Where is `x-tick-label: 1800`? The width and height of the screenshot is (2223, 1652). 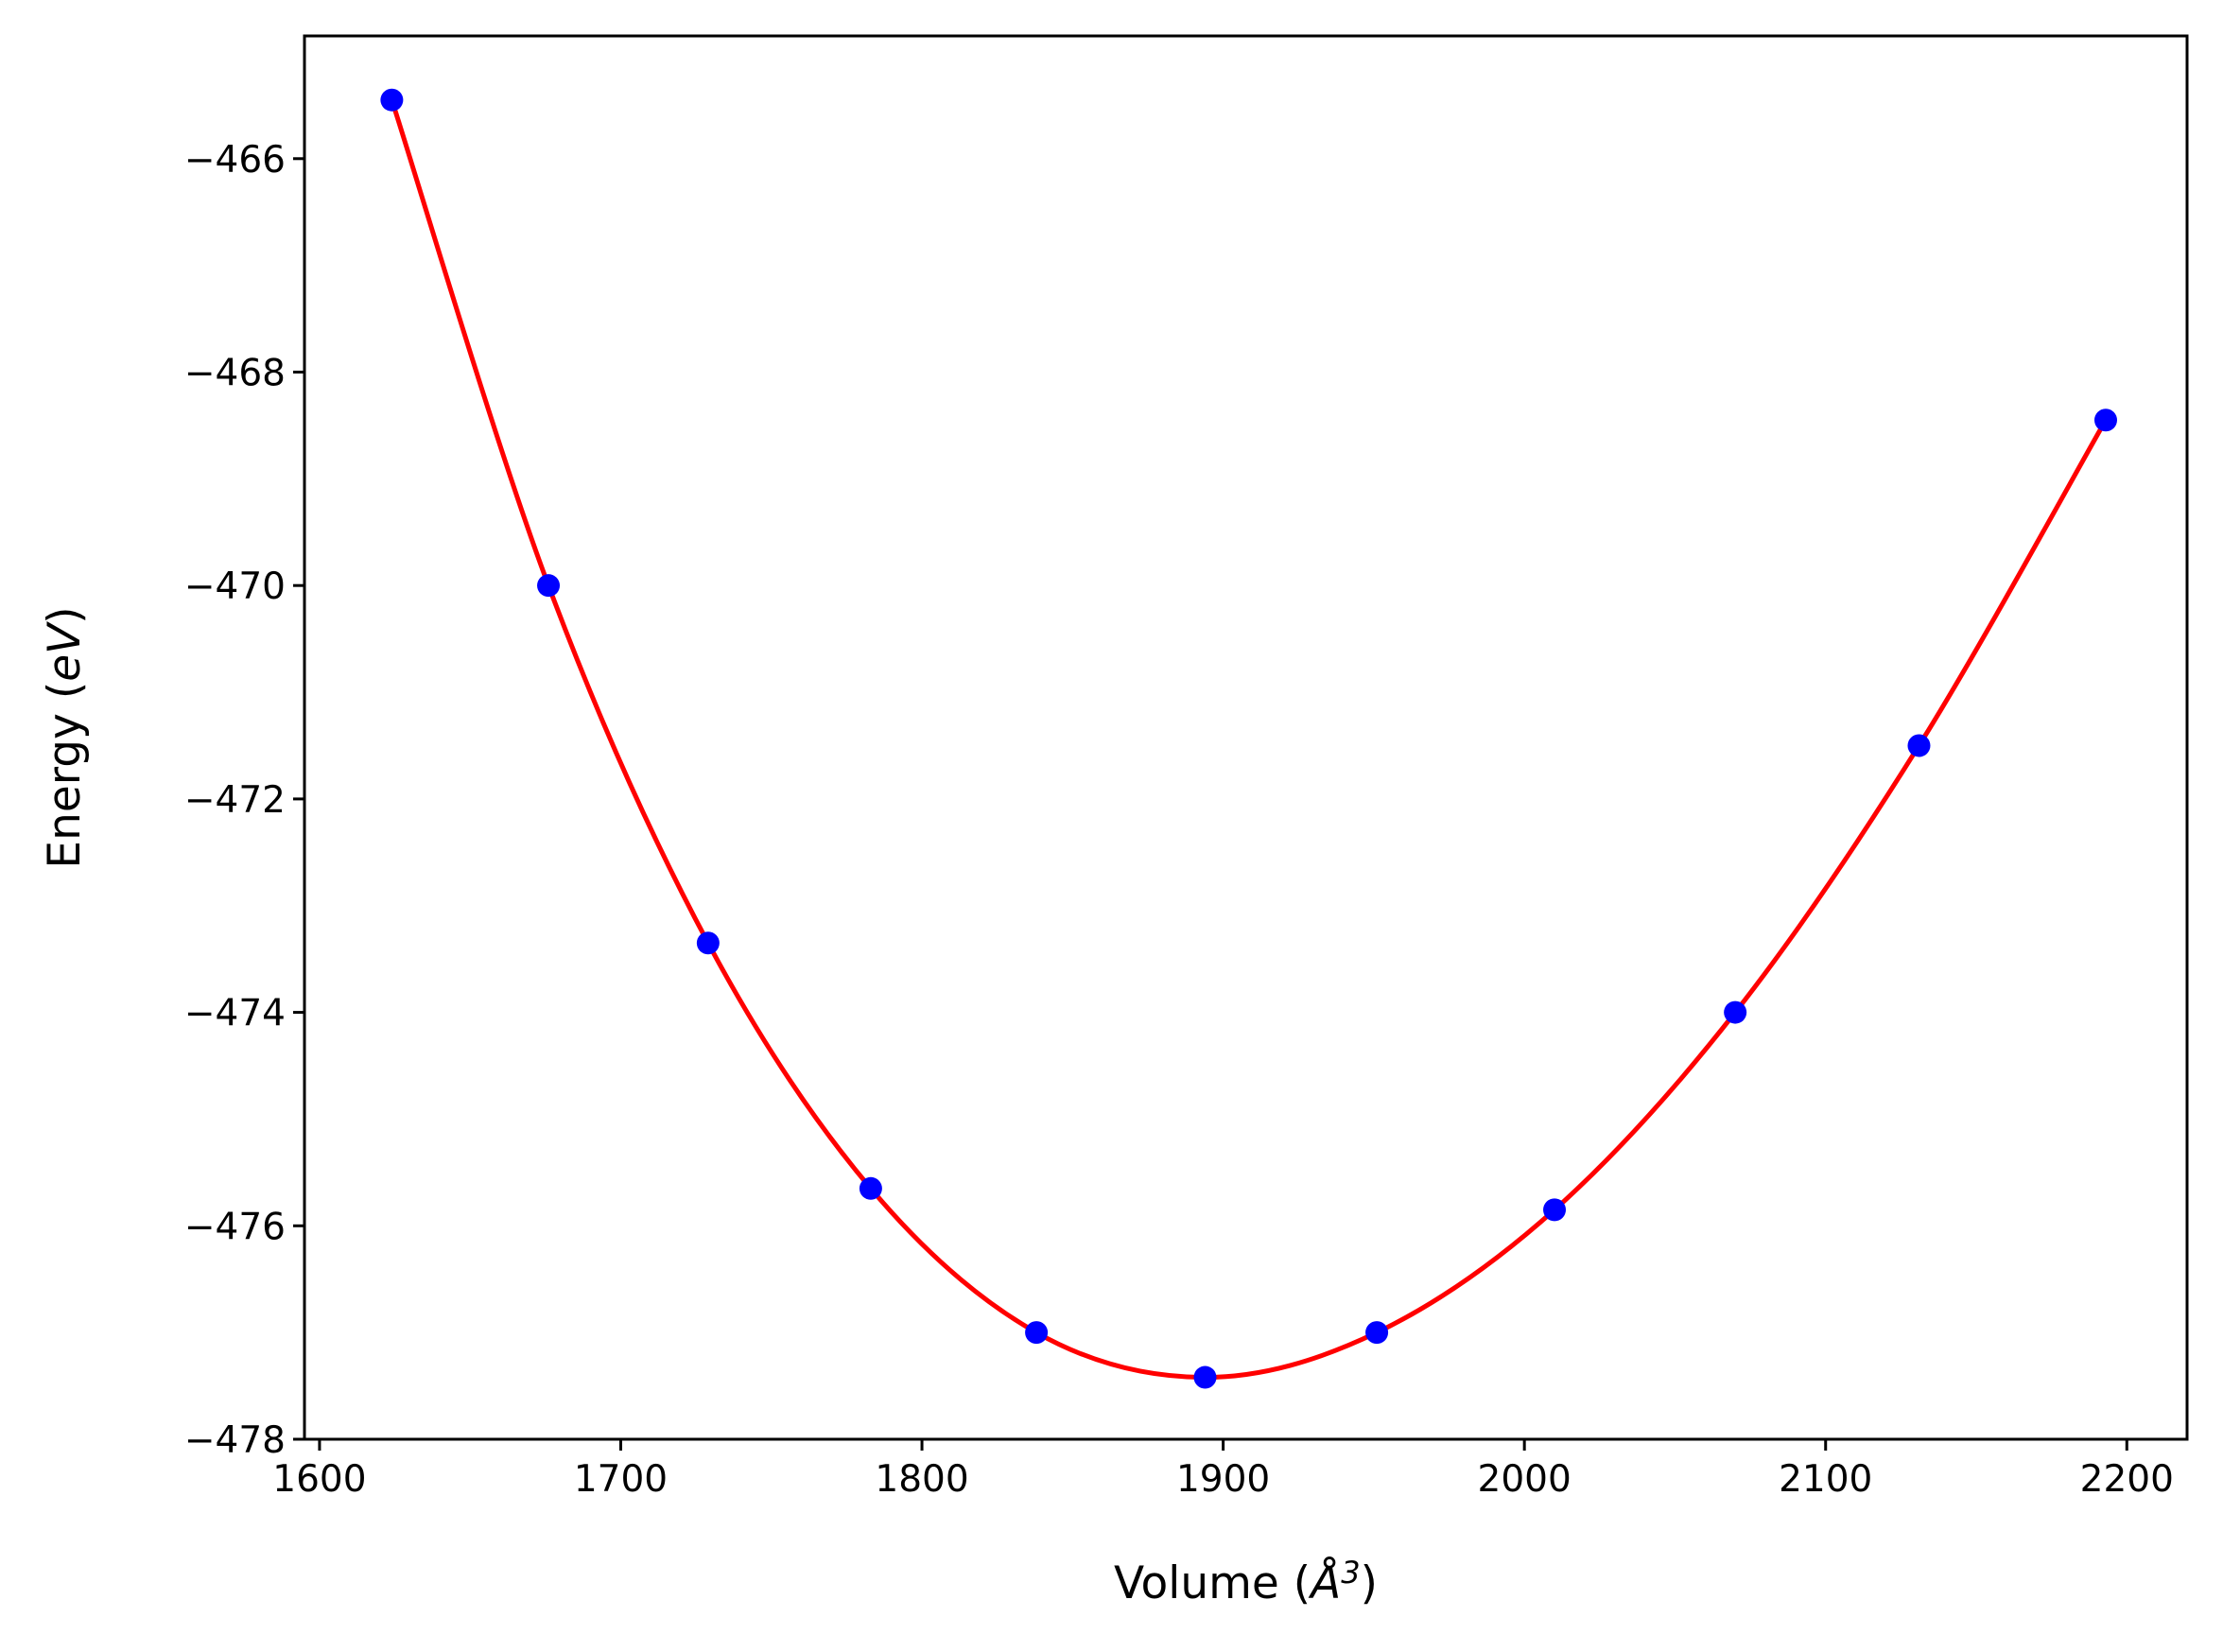 x-tick-label: 1800 is located at coordinates (922, 1479).